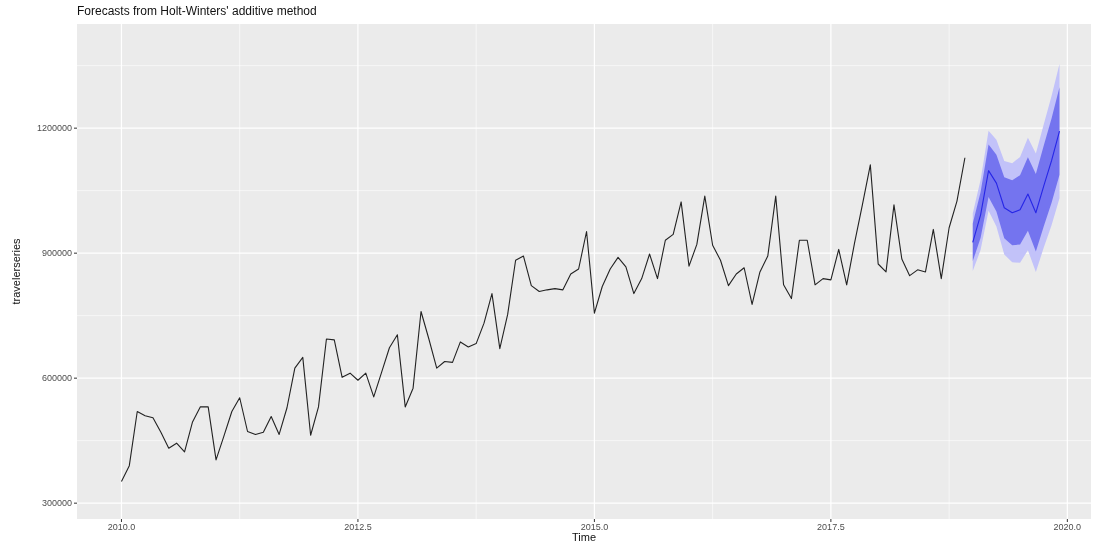  Describe the element at coordinates (121, 527) in the screenshot. I see `x-tick-label: 2010.0` at that location.